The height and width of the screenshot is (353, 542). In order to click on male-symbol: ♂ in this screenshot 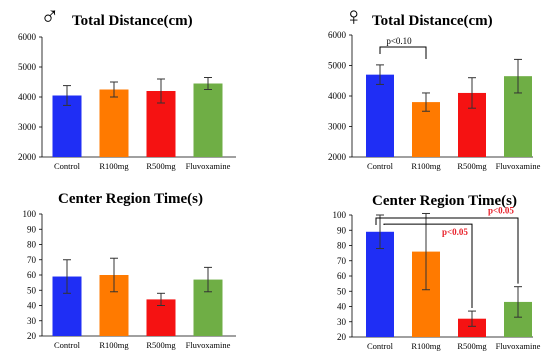, I will do `click(50, 16)`.